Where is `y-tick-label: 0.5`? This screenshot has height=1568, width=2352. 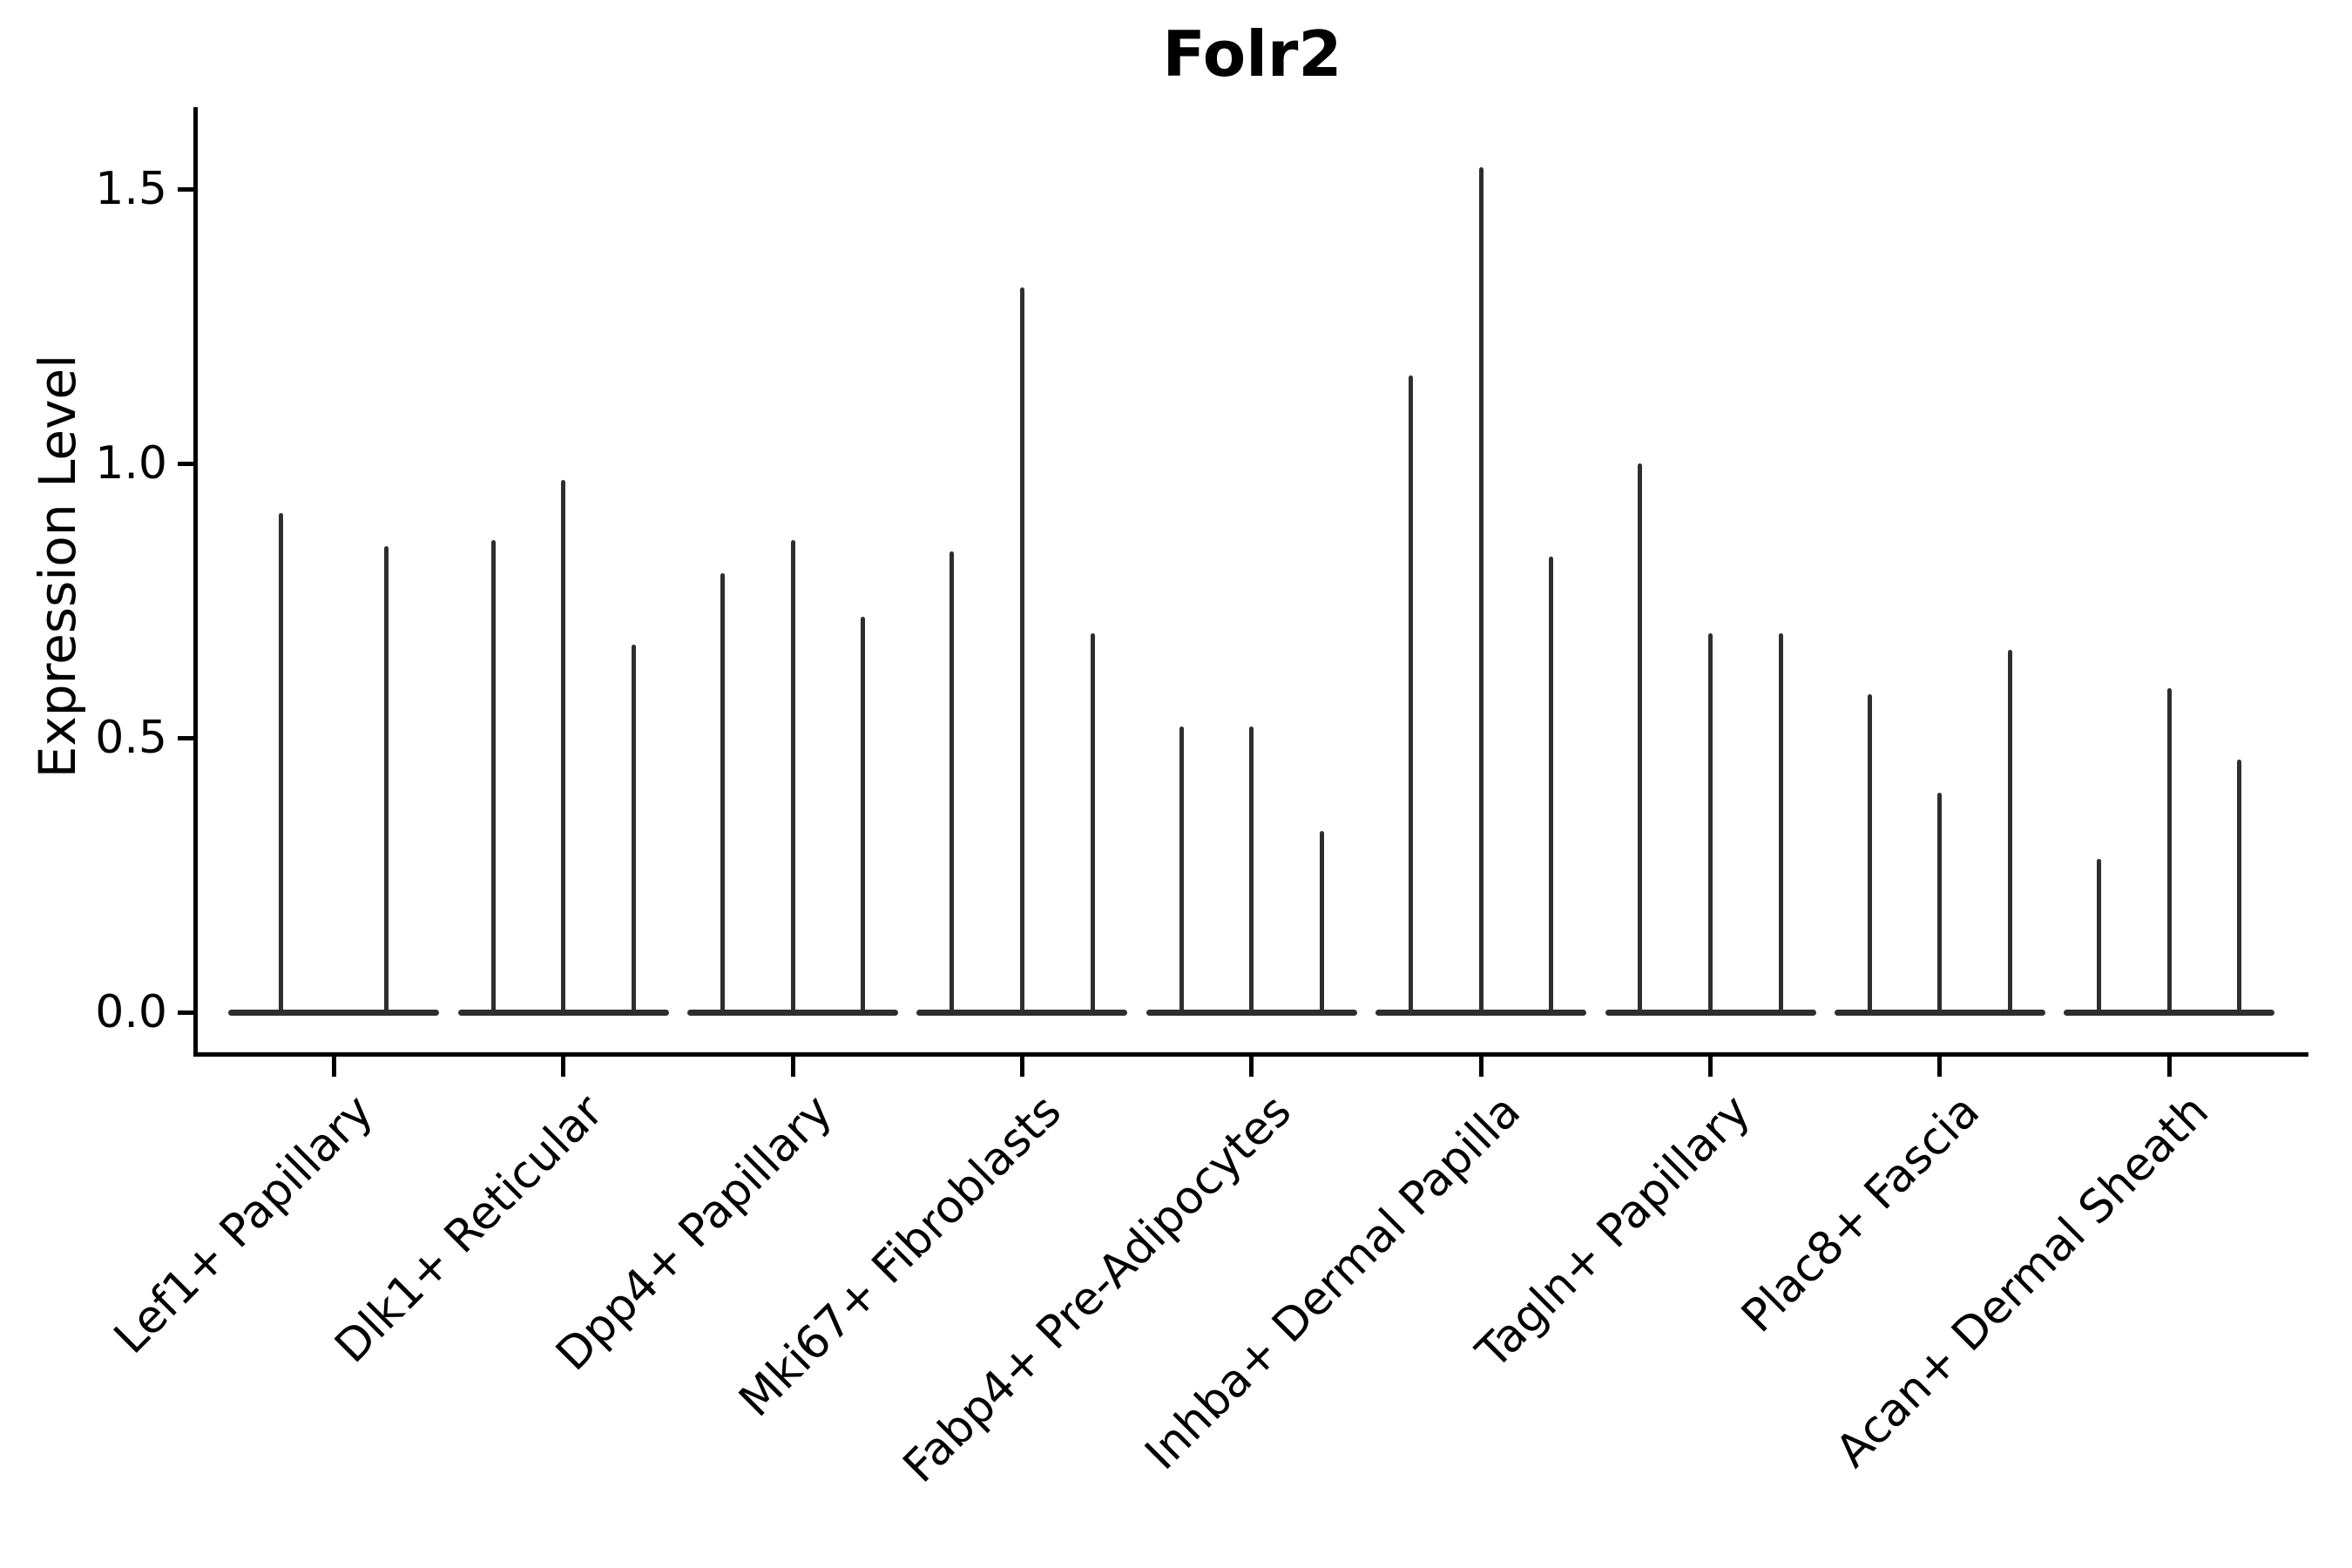 y-tick-label: 0.5 is located at coordinates (131, 738).